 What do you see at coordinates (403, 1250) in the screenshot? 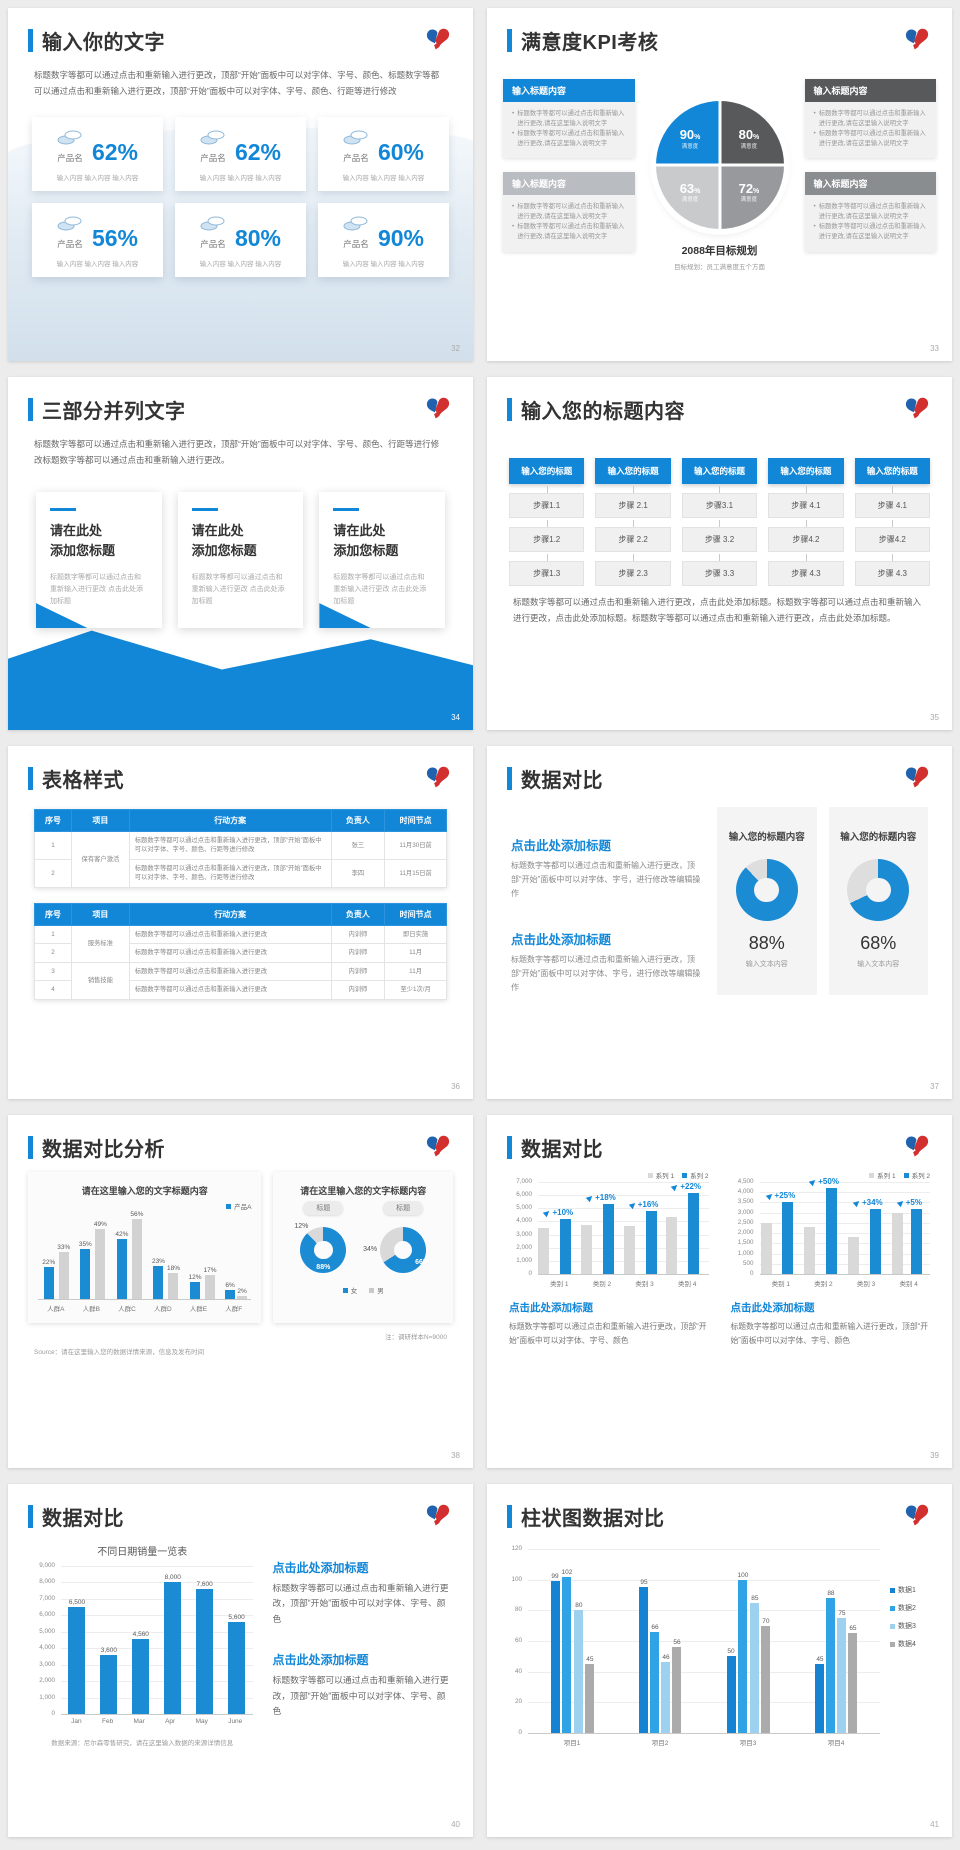
I see `donut-hole` at bounding box center [403, 1250].